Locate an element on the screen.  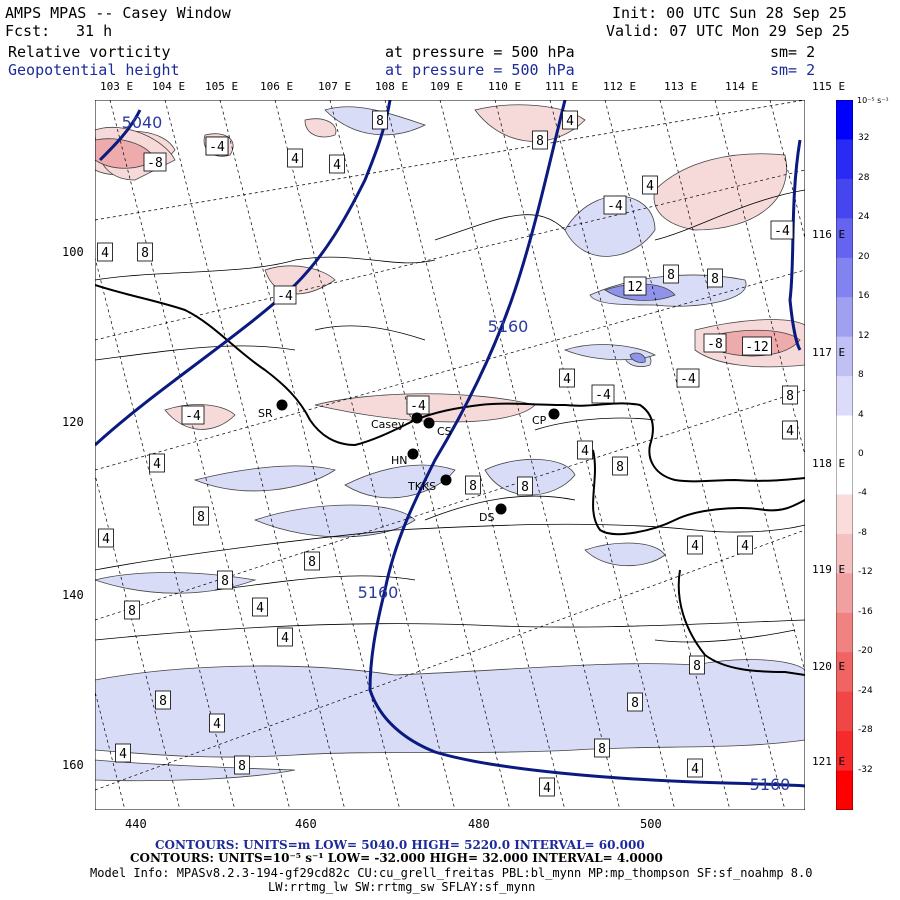
field2-pressure: at pressure = 500 hPa is located at coordinates (480, 70).